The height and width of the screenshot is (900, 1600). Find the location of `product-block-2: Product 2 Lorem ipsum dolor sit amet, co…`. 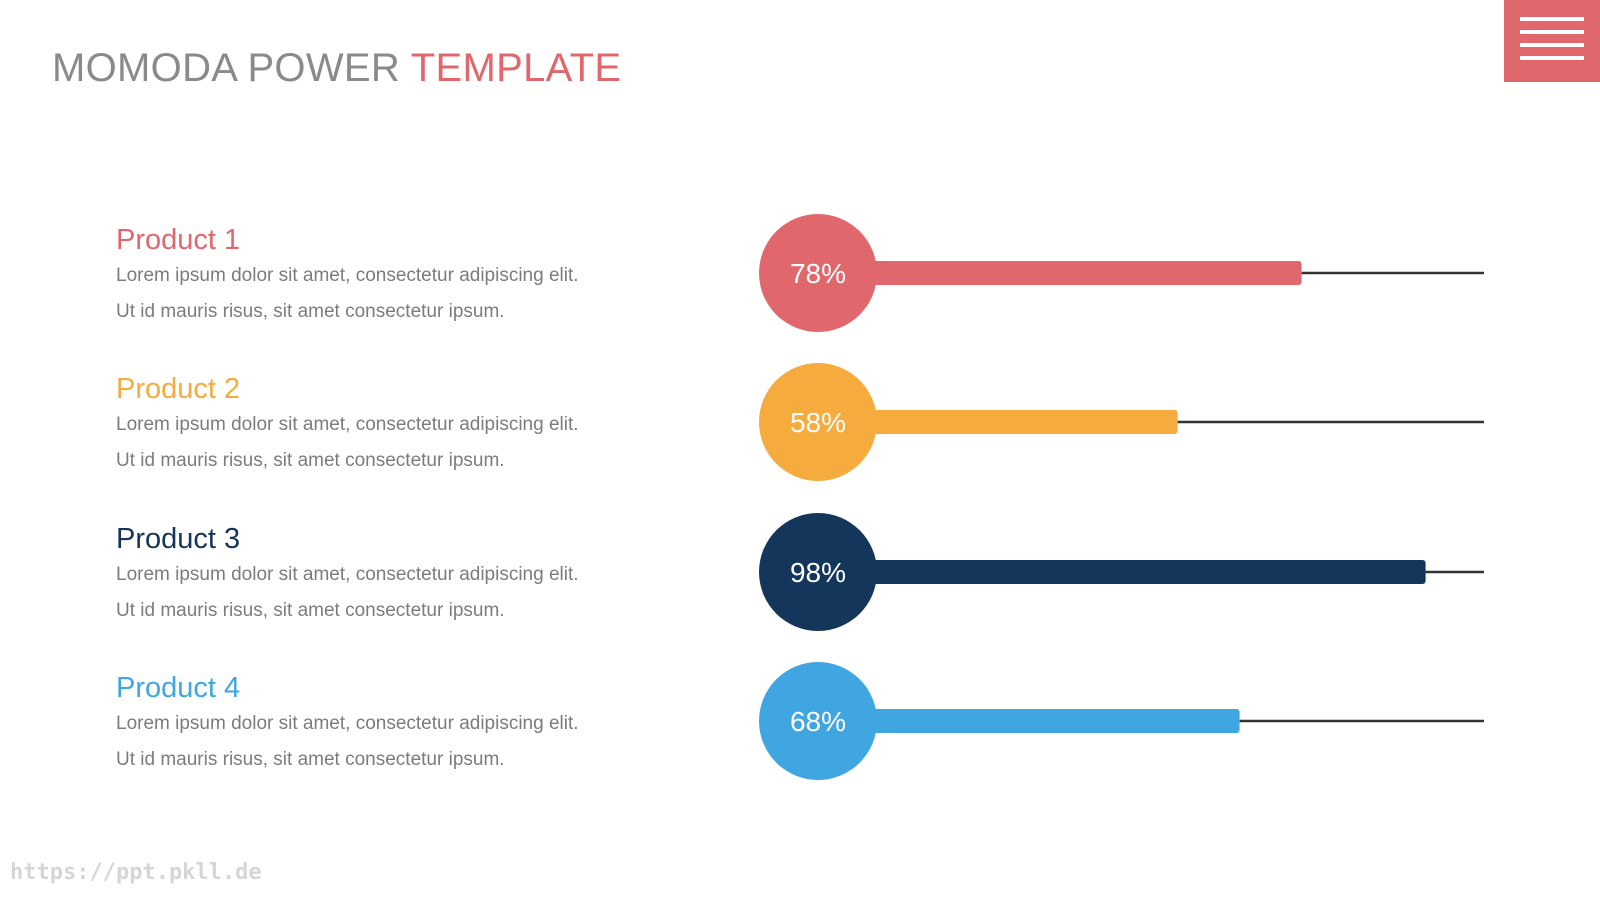

product-block-2: Product 2 Lorem ipsum dolor sit amet, co… is located at coordinates (426, 425).